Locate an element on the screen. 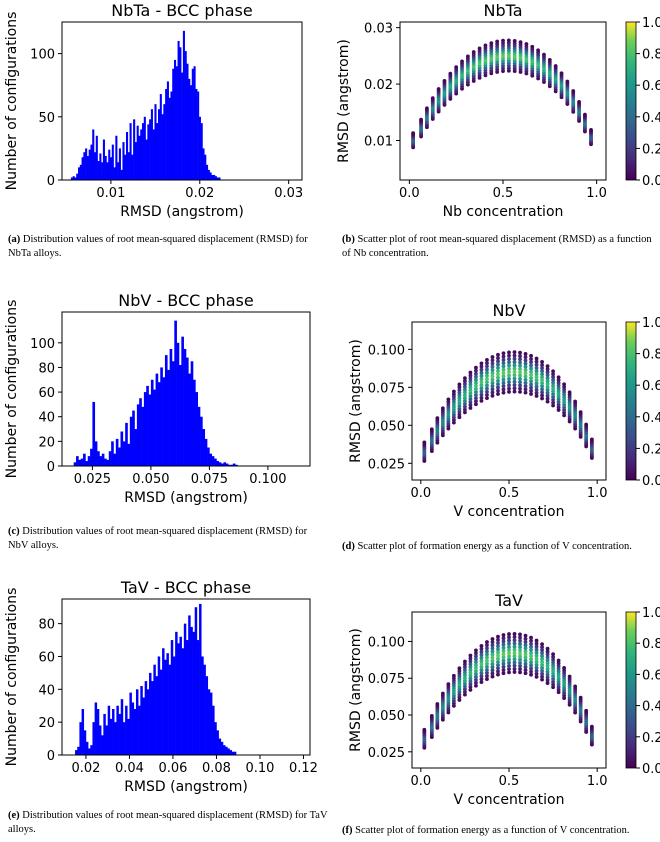 This screenshot has height=842, width=660. caption-label: (f) is located at coordinates (347, 830).